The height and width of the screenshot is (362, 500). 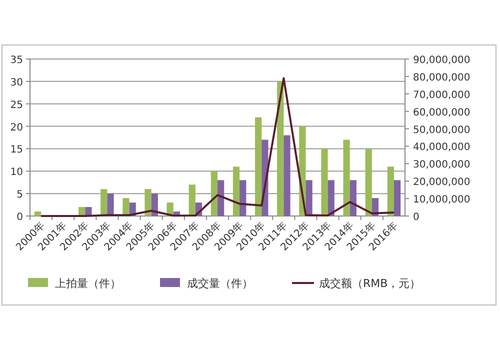 I want to click on legend-label: 成交额（RMB，元）, so click(x=370, y=283).